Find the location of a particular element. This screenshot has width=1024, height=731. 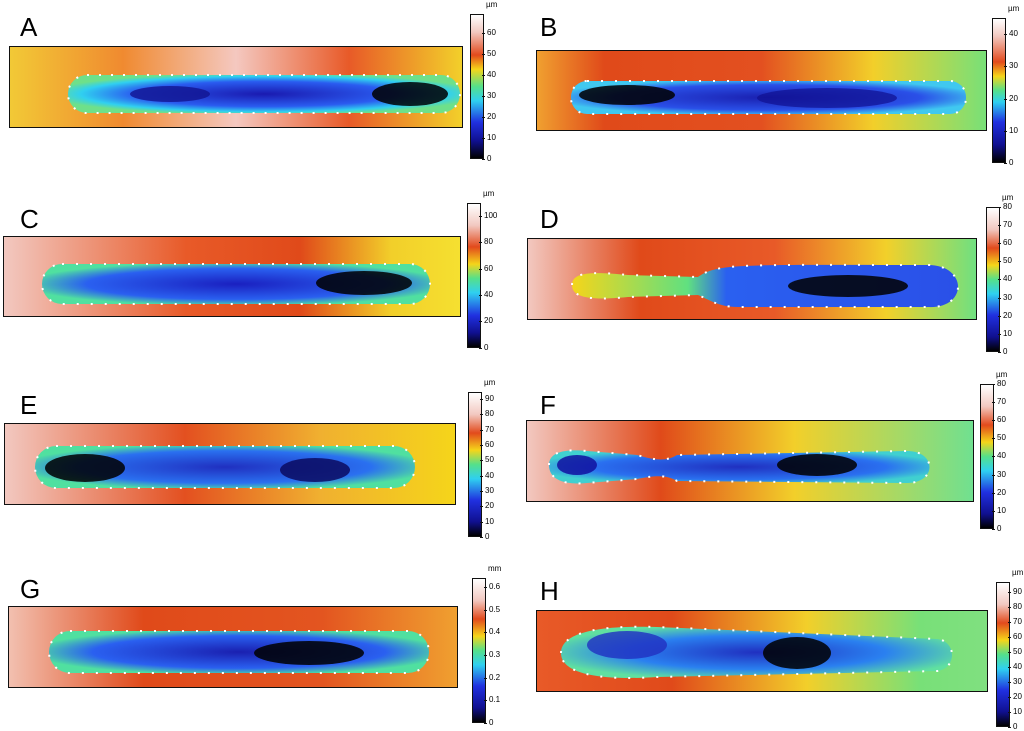

scale-tick: 0.4 is located at coordinates (492, 631).